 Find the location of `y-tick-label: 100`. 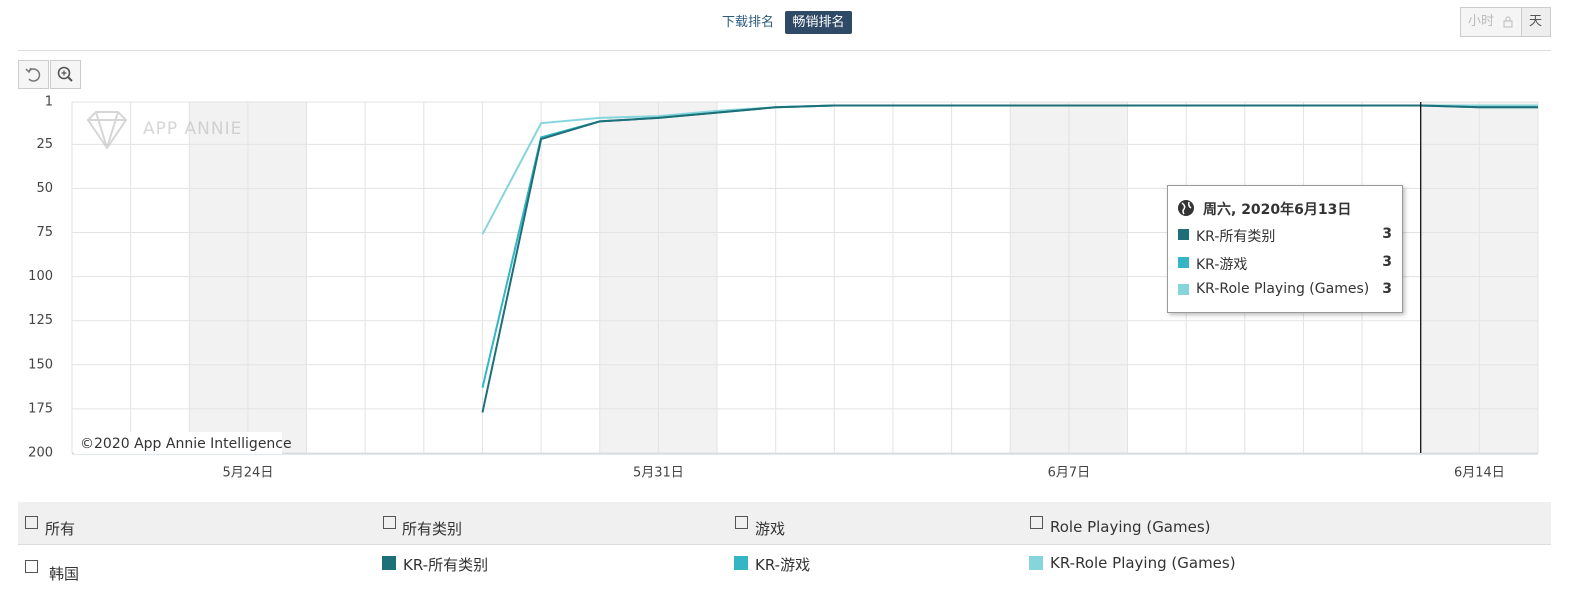

y-tick-label: 100 is located at coordinates (40, 276).